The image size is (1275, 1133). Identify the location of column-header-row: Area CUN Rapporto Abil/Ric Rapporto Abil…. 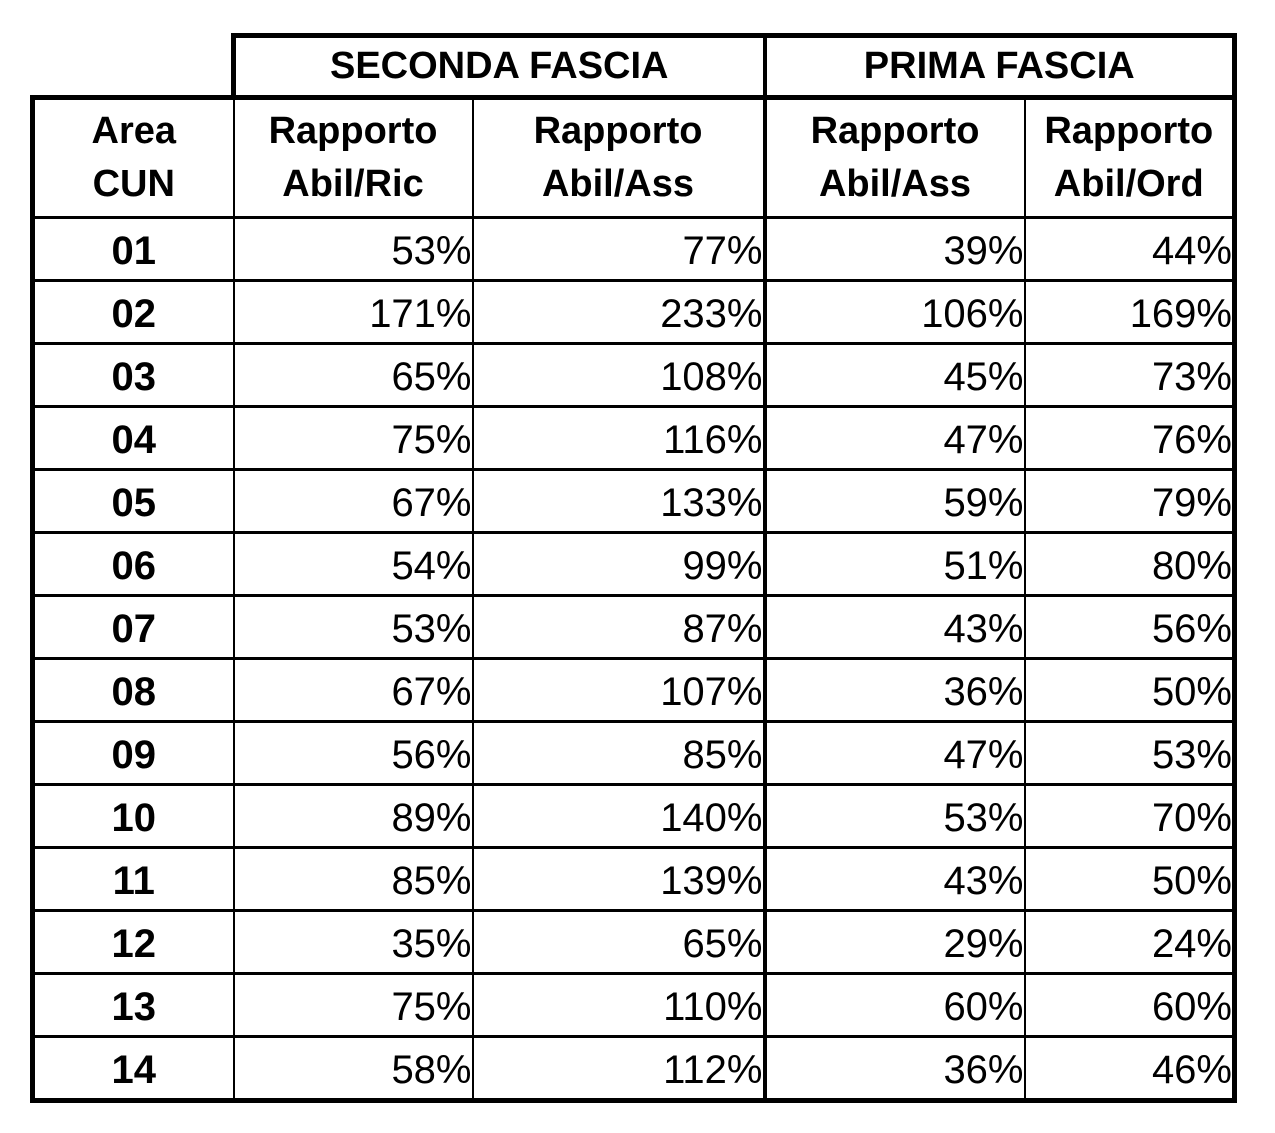
(633, 157).